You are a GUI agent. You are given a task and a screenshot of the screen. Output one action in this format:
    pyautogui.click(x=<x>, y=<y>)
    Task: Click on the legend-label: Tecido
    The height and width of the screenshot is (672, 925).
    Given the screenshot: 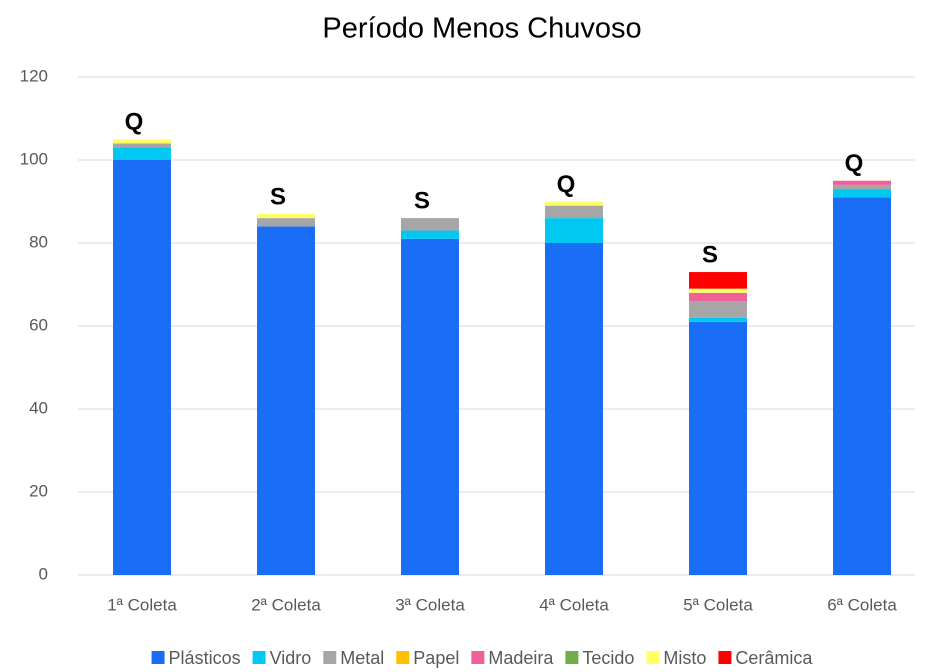 What is the action you would take?
    pyautogui.click(x=608, y=658)
    